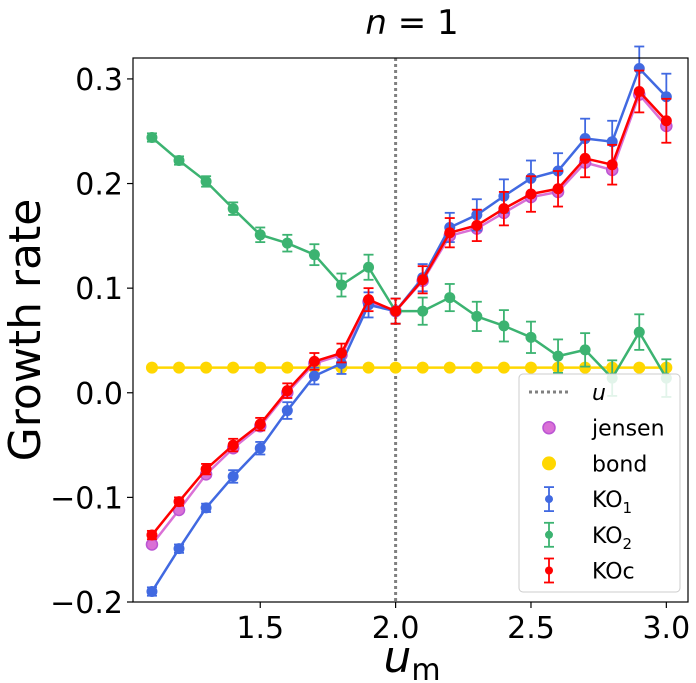  Describe the element at coordinates (599, 483) in the screenshot. I see `legend-box` at that location.